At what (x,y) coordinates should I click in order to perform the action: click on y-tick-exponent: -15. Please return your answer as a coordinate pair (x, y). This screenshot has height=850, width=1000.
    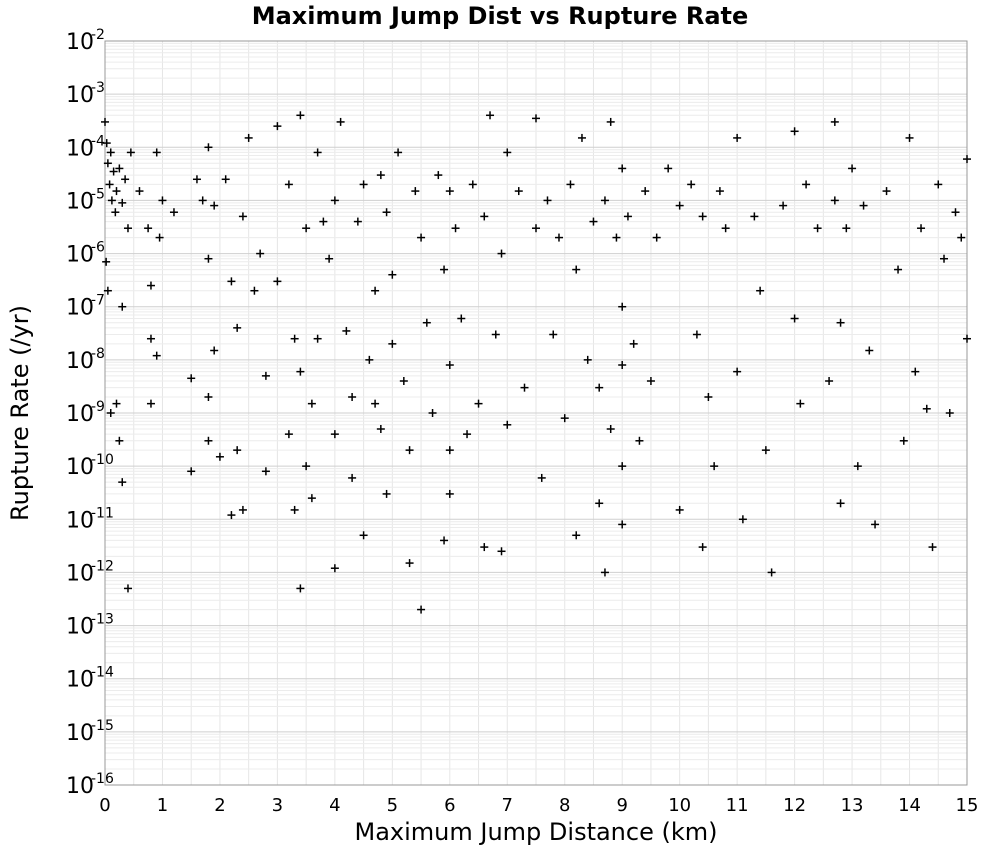
    Looking at the image, I should click on (102, 726).